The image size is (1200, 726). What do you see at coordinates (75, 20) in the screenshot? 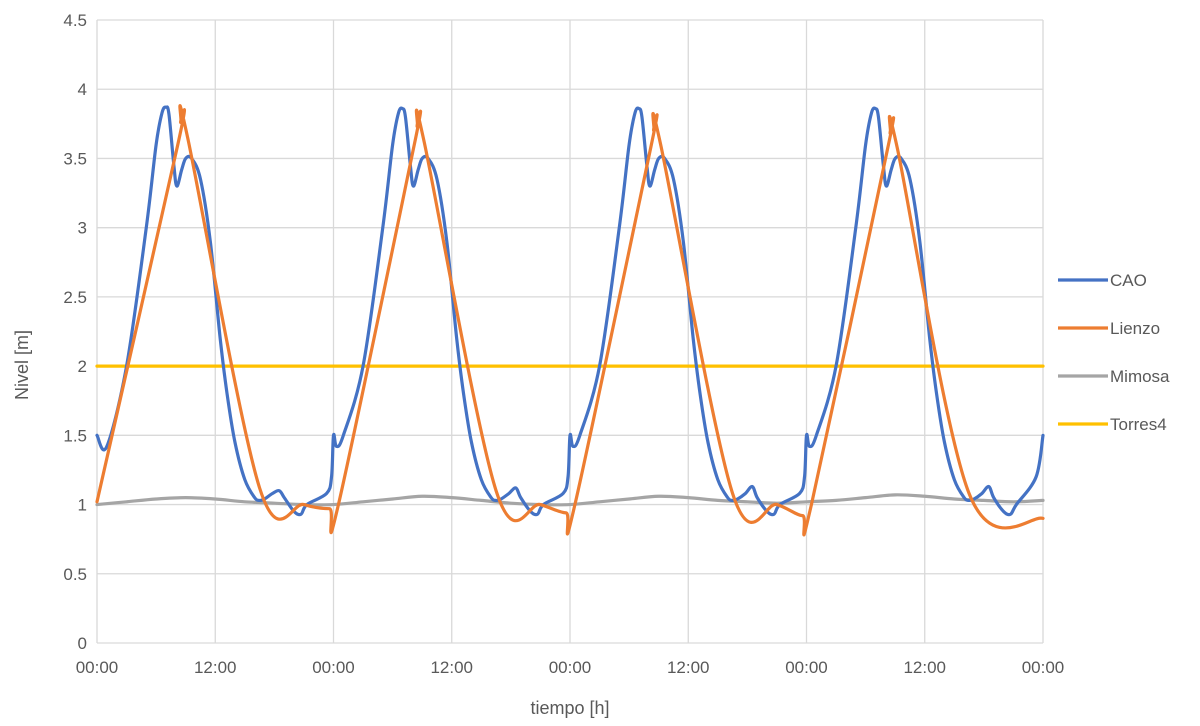
I see `y-tick-label: 4.5` at bounding box center [75, 20].